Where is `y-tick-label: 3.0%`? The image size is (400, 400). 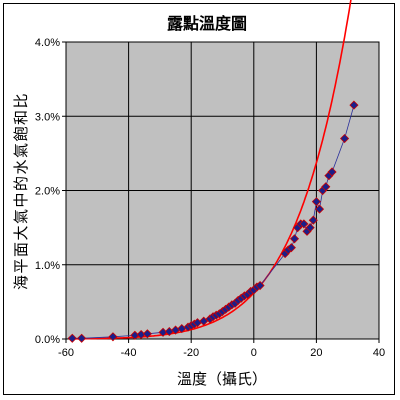
y-tick-label: 3.0% is located at coordinates (47, 117).